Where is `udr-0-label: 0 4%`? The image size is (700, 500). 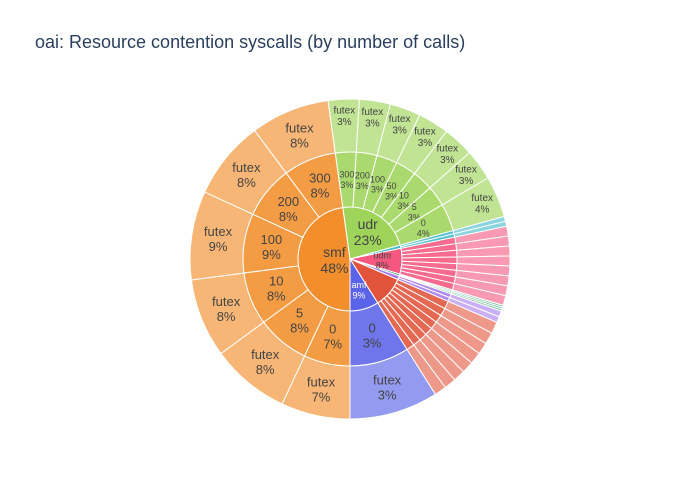
udr-0-label: 0 4% is located at coordinates (423, 228).